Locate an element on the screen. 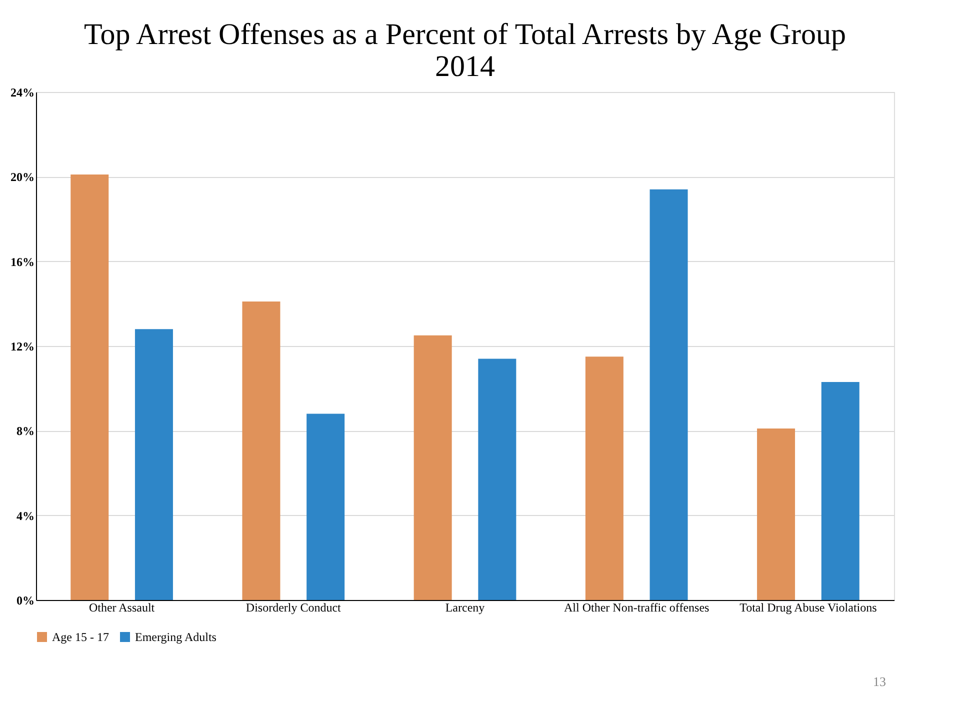 The width and height of the screenshot is (957, 723). y-tick-label: 16% is located at coordinates (22, 261).